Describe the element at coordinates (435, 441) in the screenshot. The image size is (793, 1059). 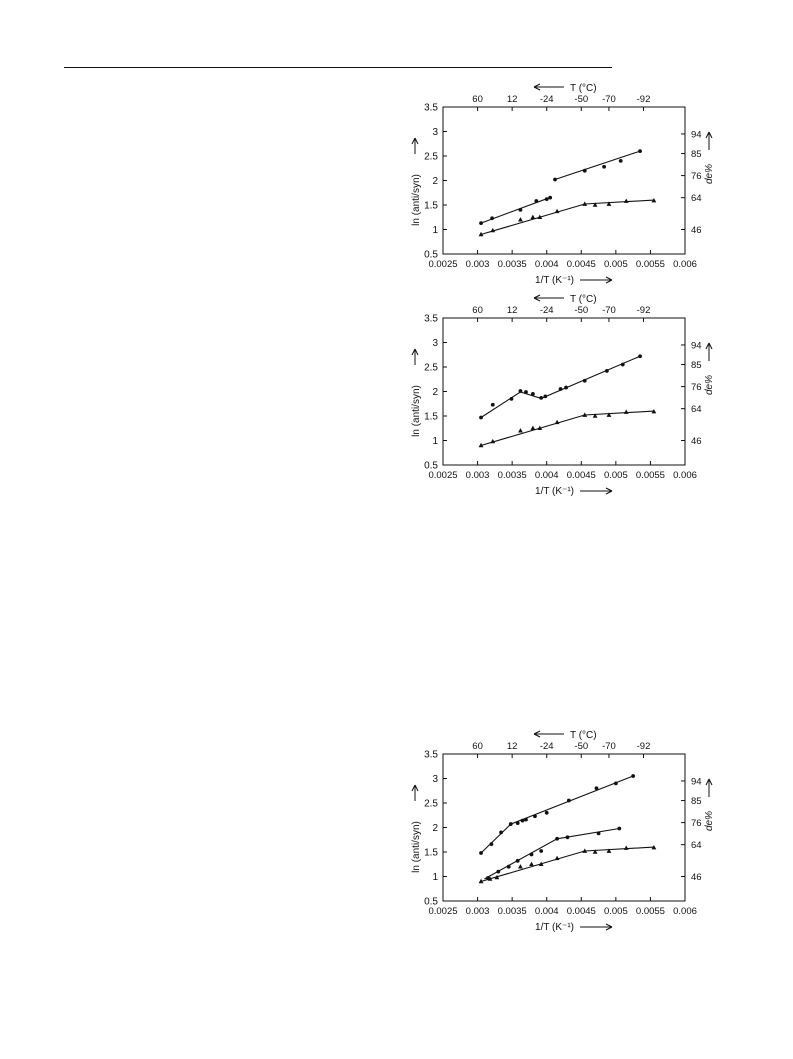
I see `y-tick-label: 1` at that location.